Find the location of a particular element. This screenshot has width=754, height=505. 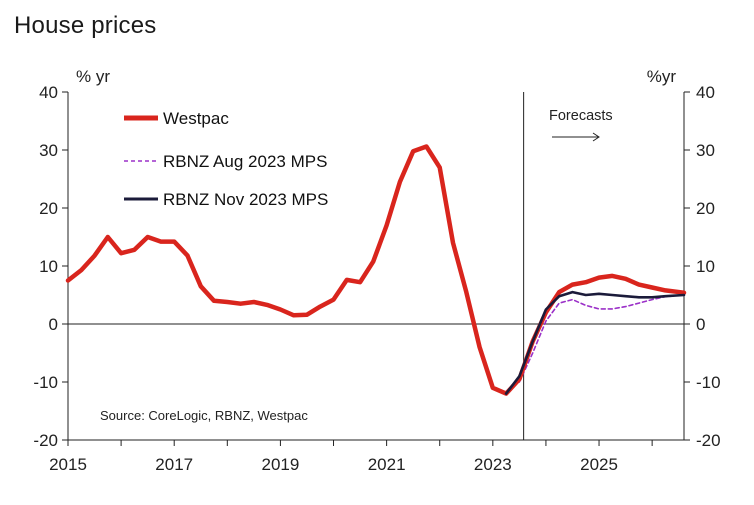

x-tick-label: 2025 is located at coordinates (599, 464).